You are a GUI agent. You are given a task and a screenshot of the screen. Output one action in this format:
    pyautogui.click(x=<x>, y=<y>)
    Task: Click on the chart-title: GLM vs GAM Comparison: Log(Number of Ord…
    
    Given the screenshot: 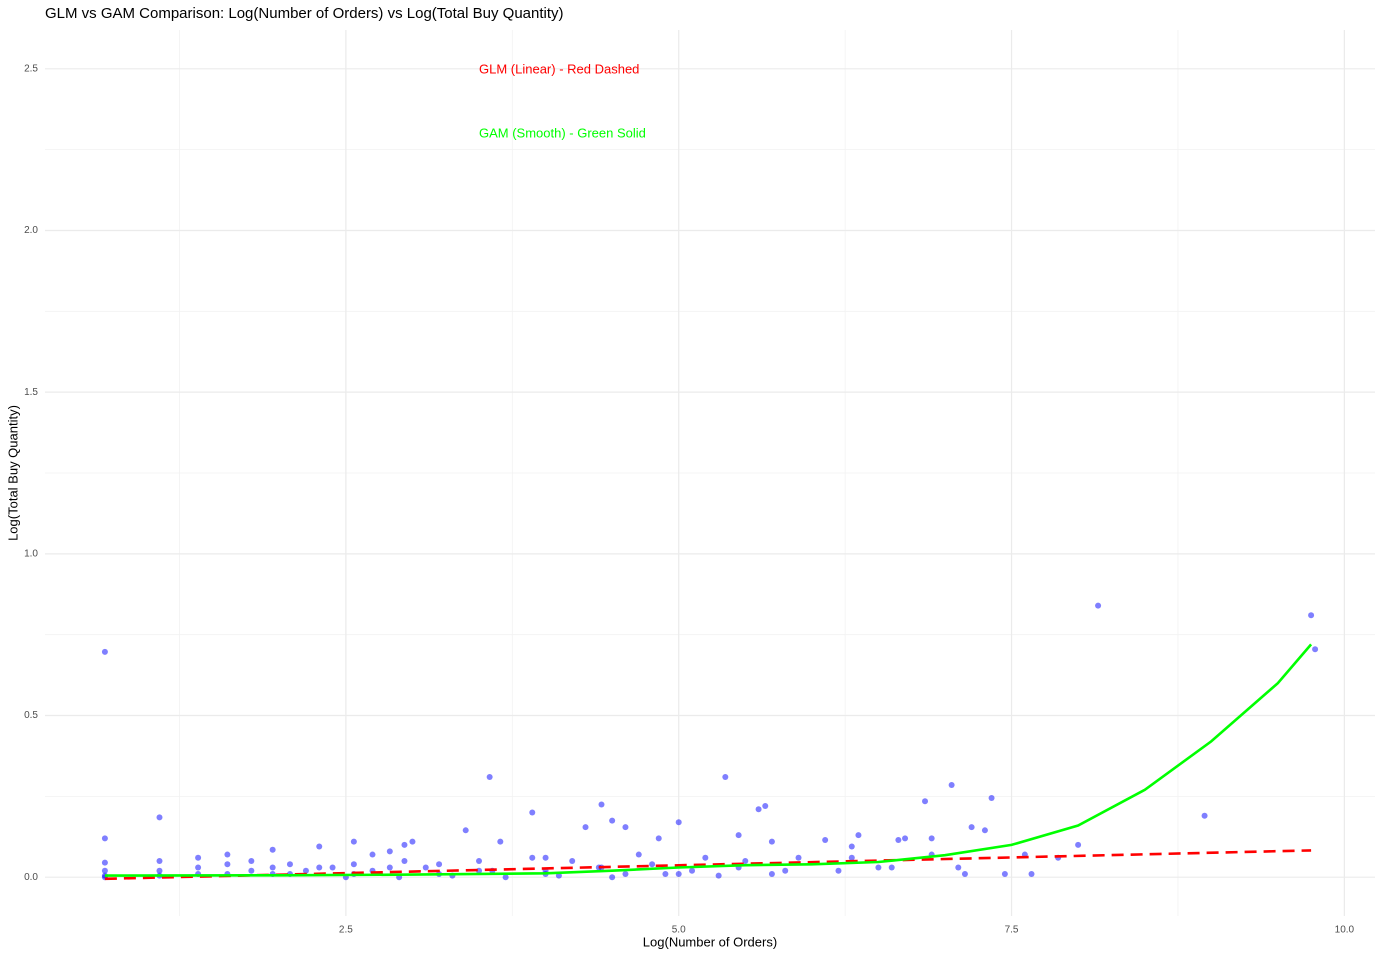 What is the action you would take?
    pyautogui.click(x=304, y=13)
    